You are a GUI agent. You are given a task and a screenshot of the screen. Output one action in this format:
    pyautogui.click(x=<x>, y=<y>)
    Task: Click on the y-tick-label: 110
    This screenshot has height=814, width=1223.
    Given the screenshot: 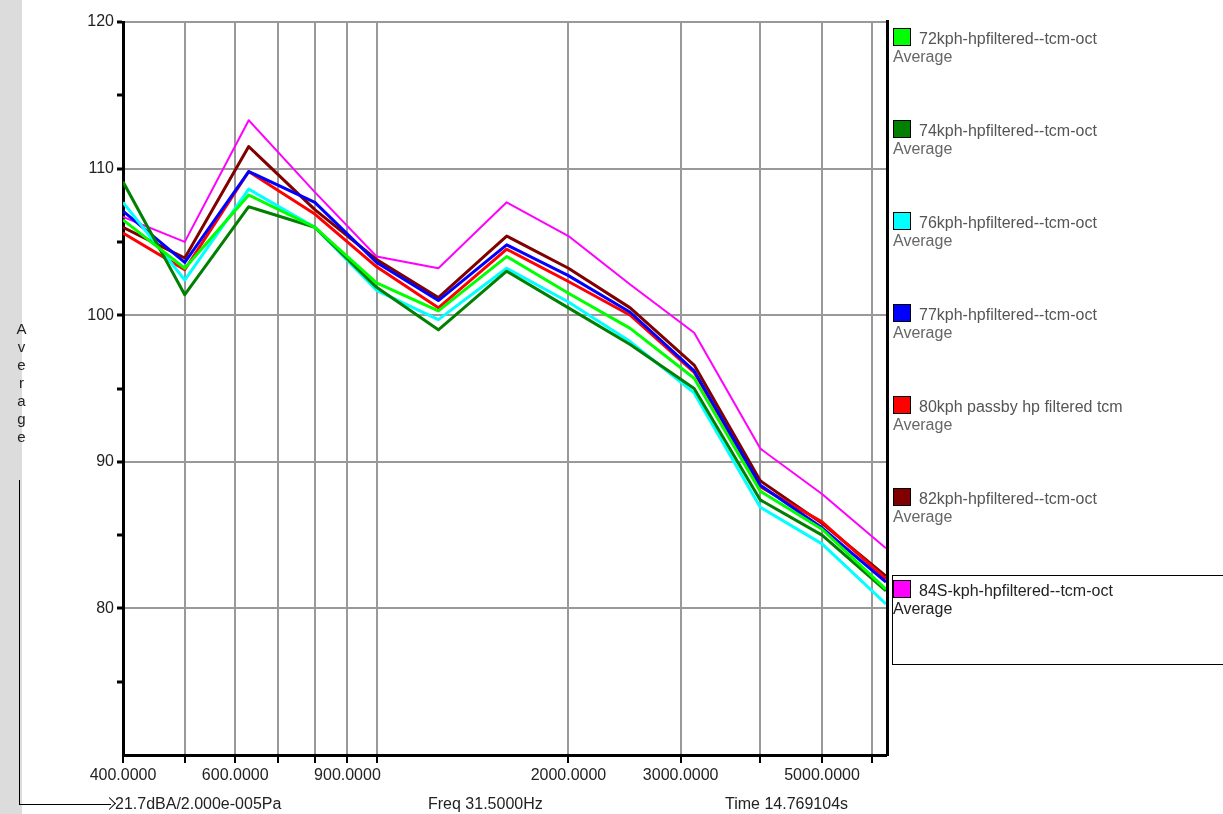 What is the action you would take?
    pyautogui.click(x=101, y=168)
    